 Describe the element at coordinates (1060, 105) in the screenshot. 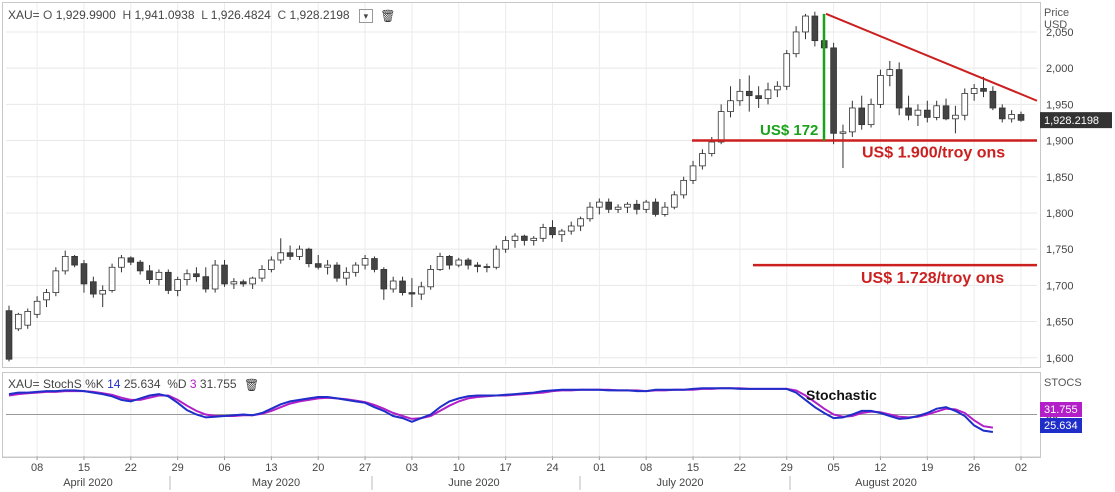

I see `price-tick-label: 1,950` at that location.